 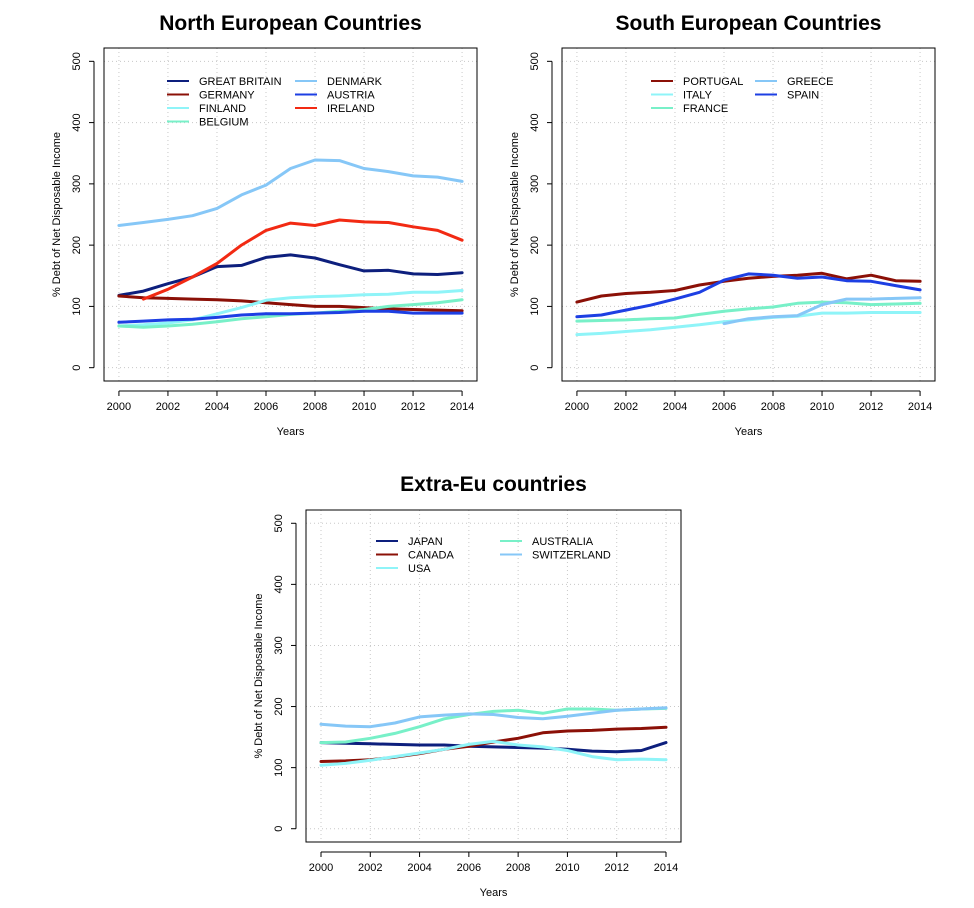 What do you see at coordinates (748, 23) in the screenshot?
I see `chart-title: South European Countries` at bounding box center [748, 23].